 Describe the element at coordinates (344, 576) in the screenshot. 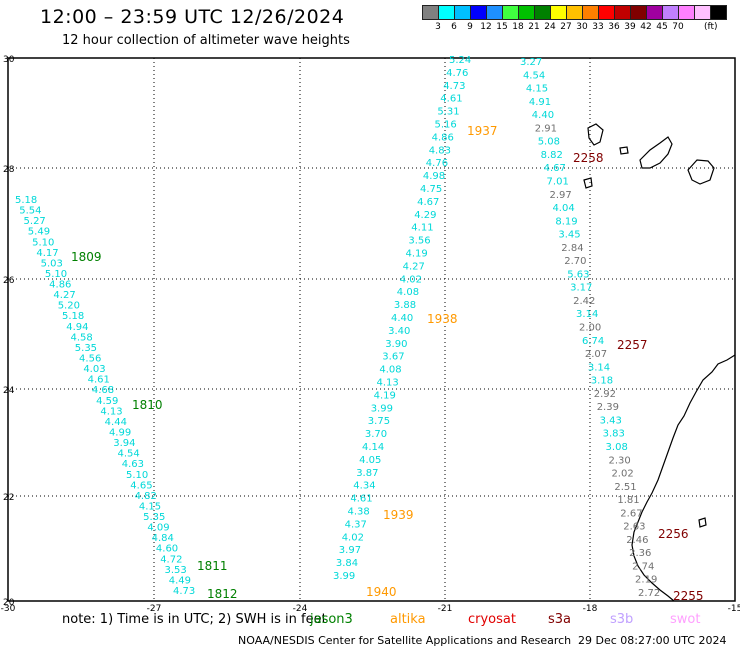

I see `wave-height-value: 3.99` at that location.